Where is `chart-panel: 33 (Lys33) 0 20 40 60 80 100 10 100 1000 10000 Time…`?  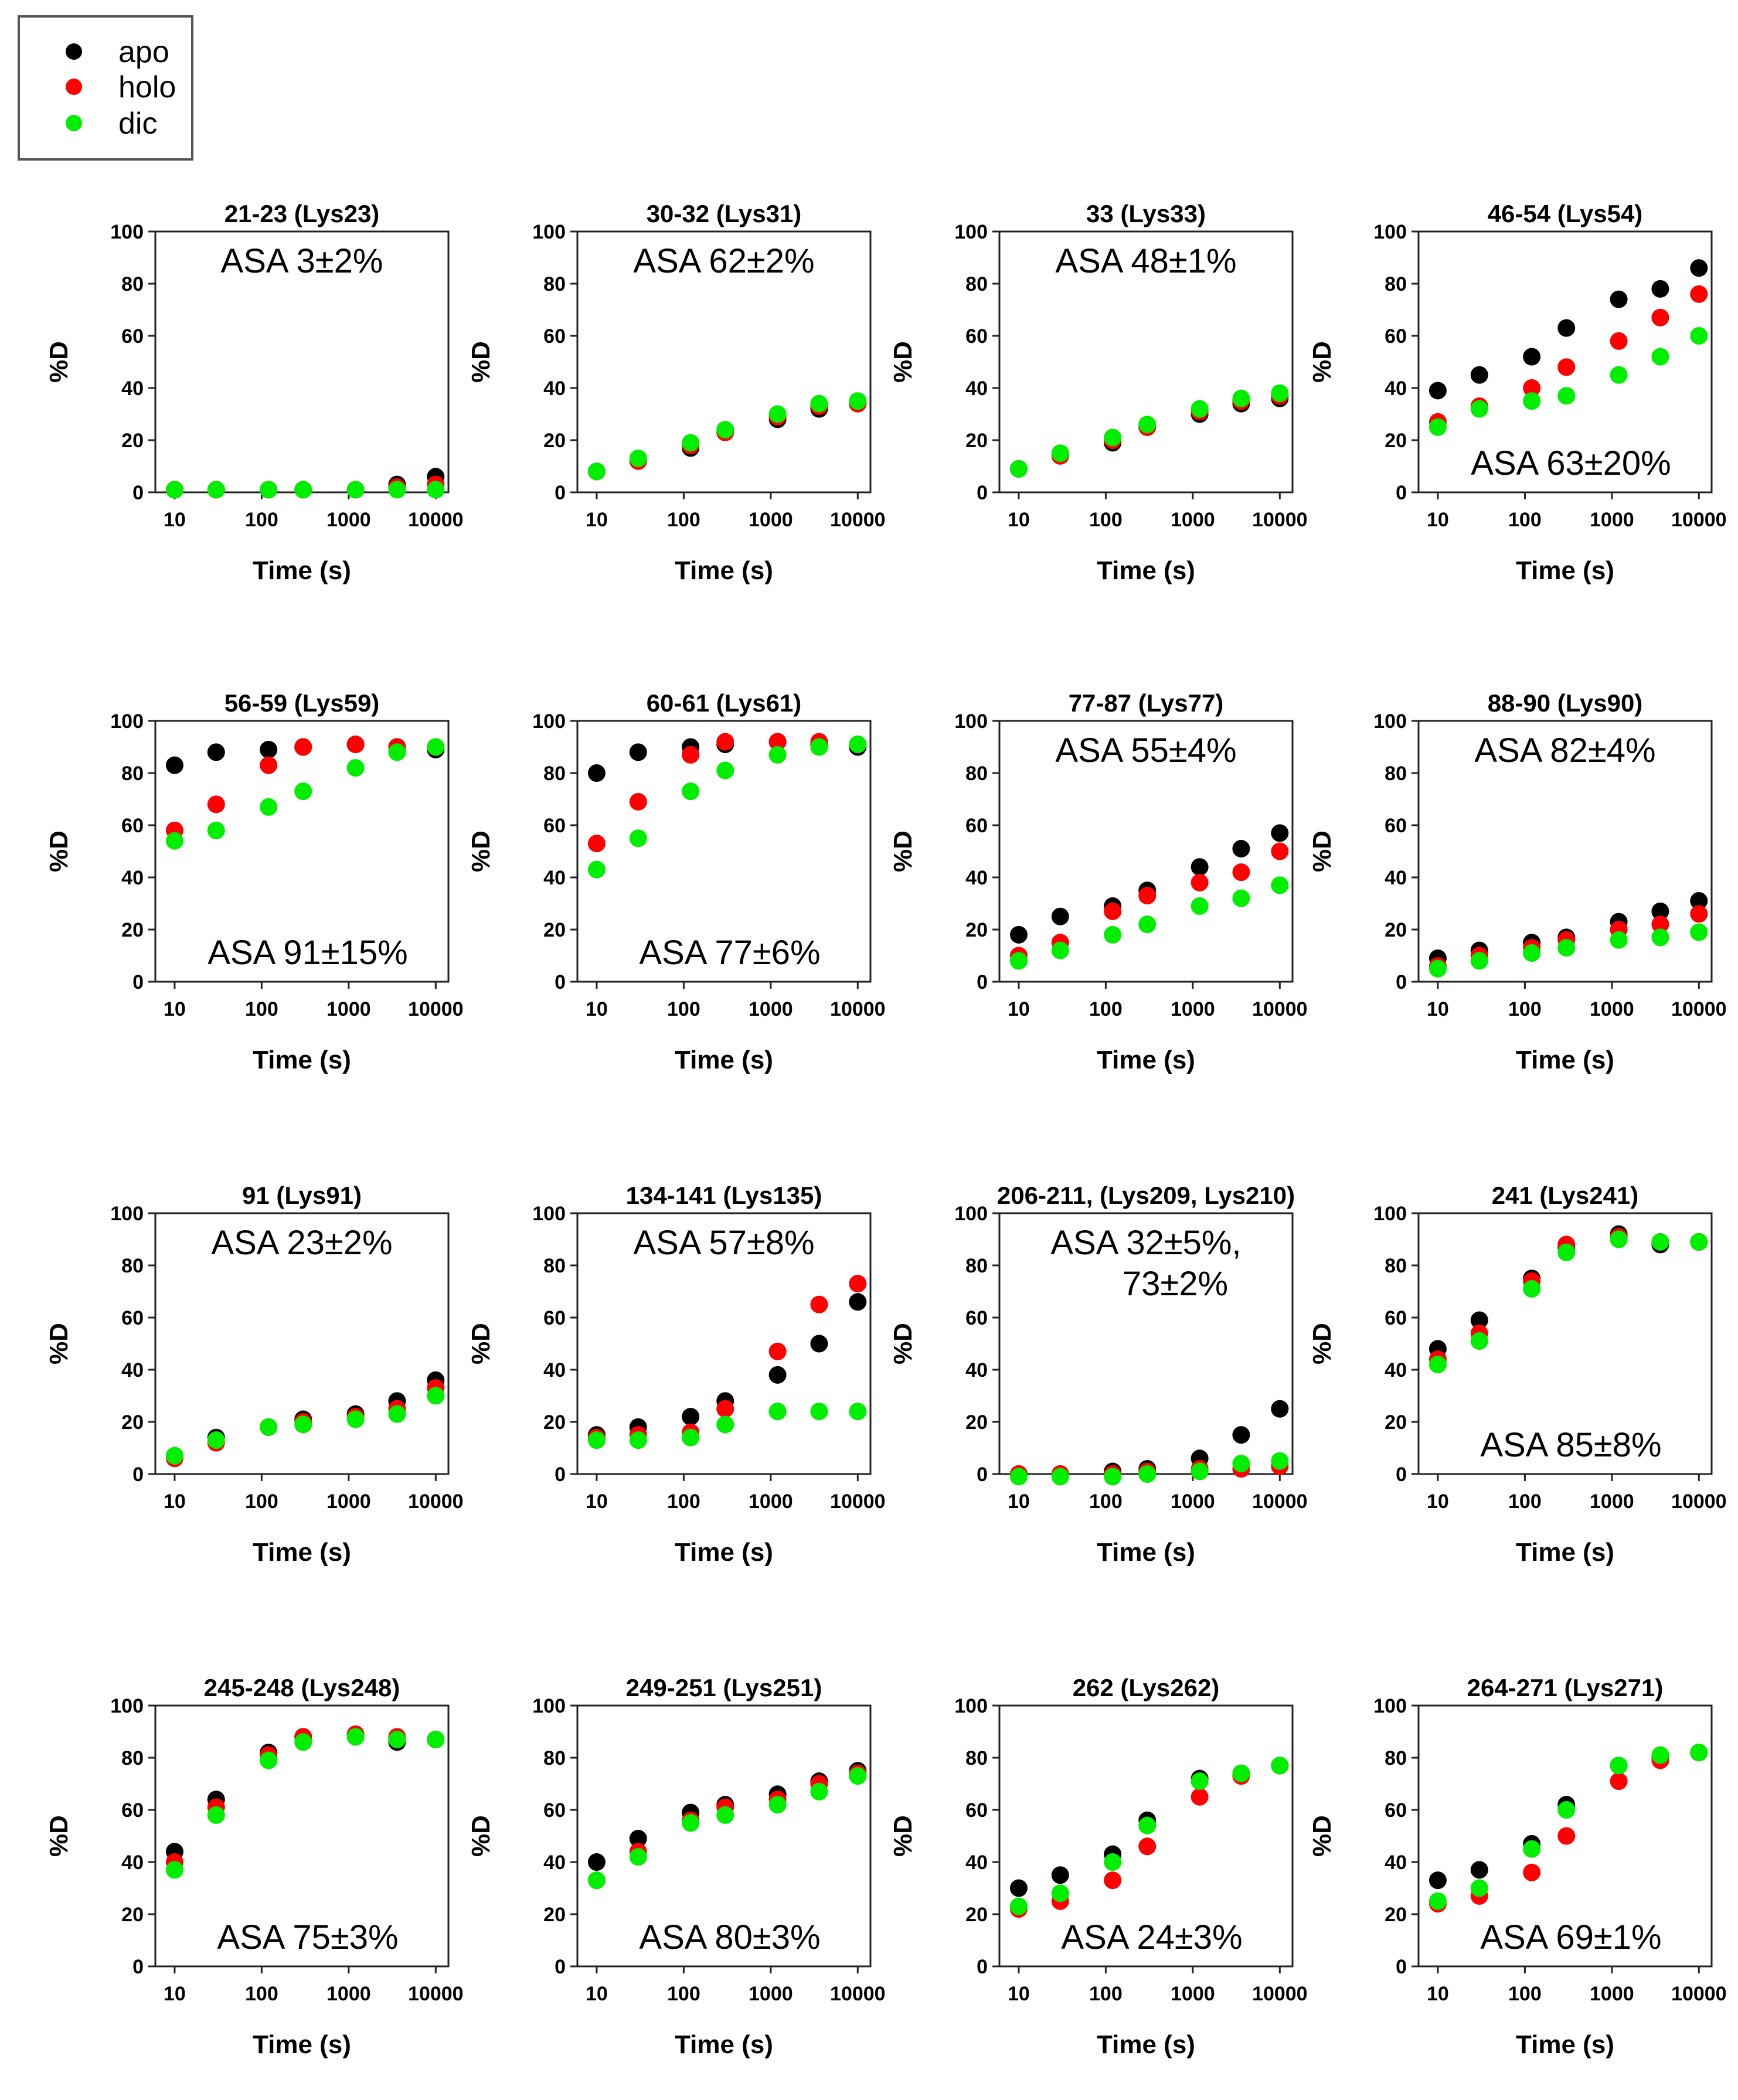 chart-panel: 33 (Lys33) 0 20 40 60 80 100 10 100 1000 10000 Time… is located at coordinates (1098, 393).